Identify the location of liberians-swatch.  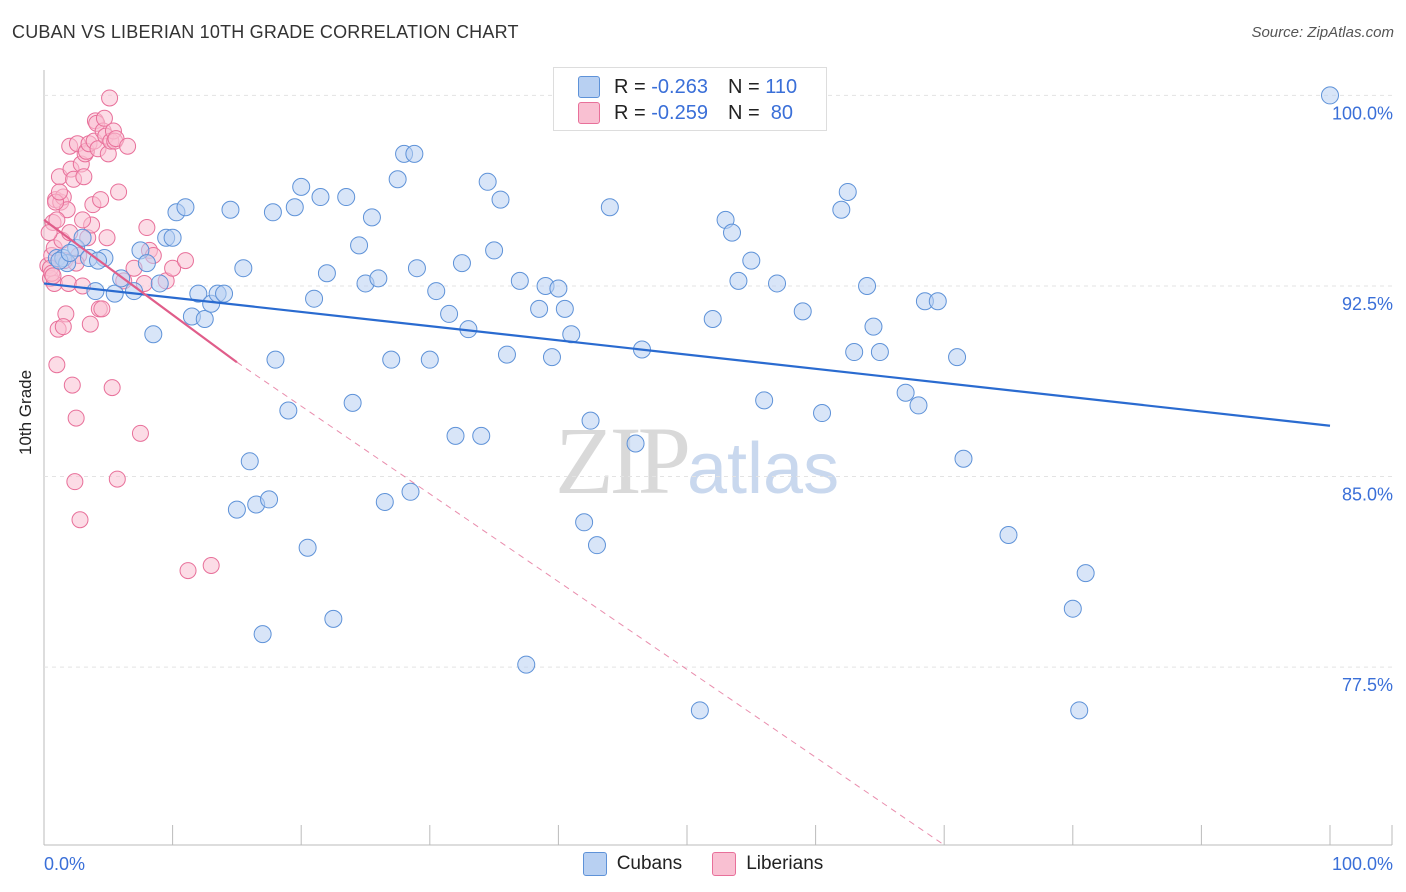
(589, 113).